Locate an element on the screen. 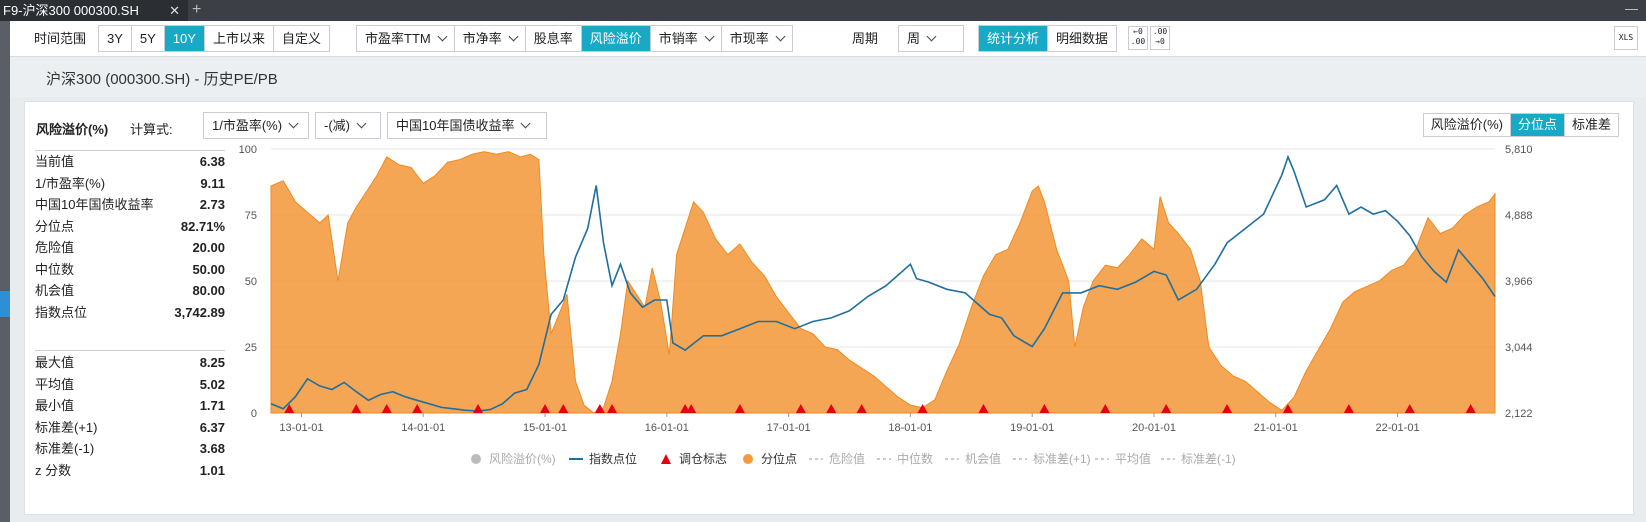 The height and width of the screenshot is (522, 1646). period-select: 周 is located at coordinates (931, 38).